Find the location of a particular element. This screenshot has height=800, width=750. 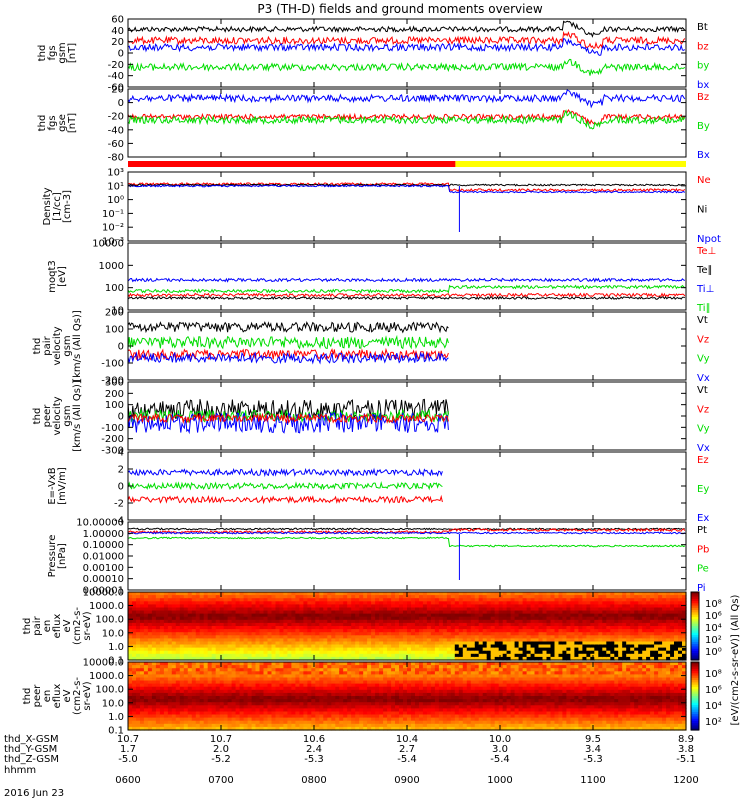

y-tick-label: 100 is located at coordinates (114, 405).